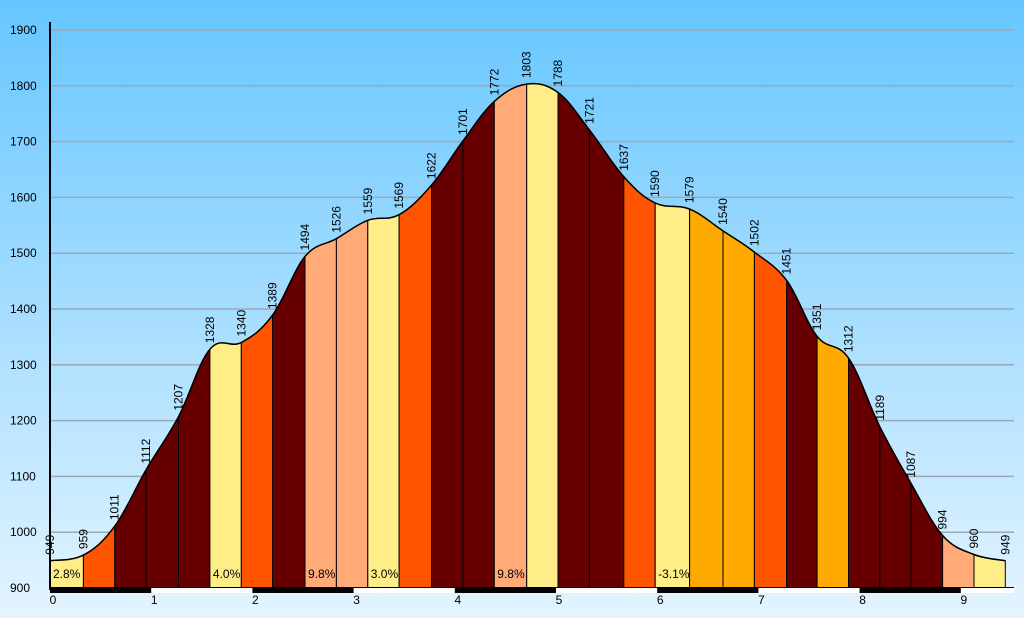  What do you see at coordinates (23, 253) in the screenshot?
I see `y-tick-label: 1500` at bounding box center [23, 253].